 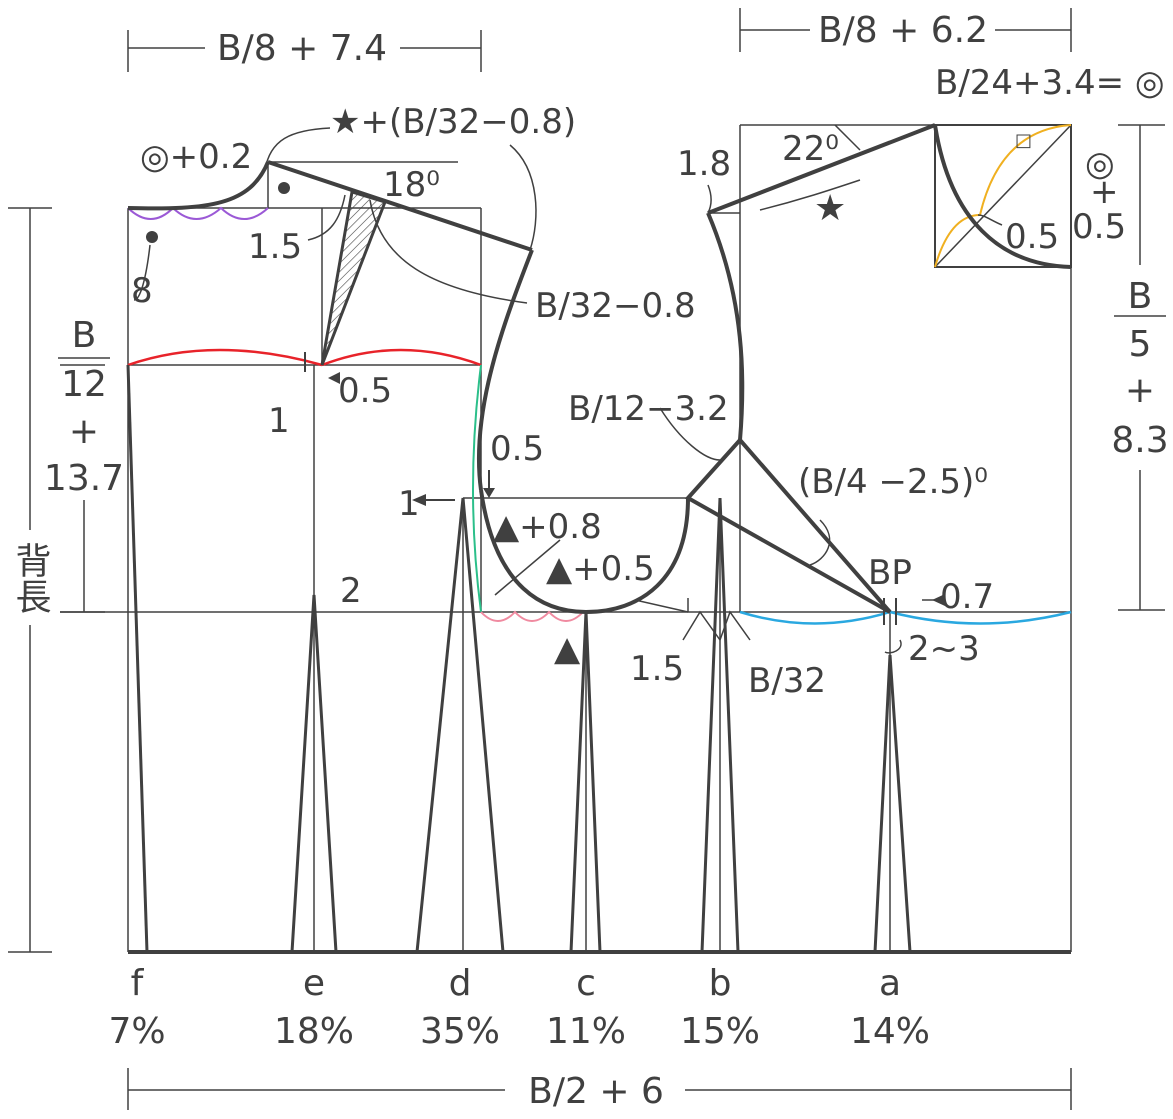 I want to click on dart-d, so click(x=460, y=725).